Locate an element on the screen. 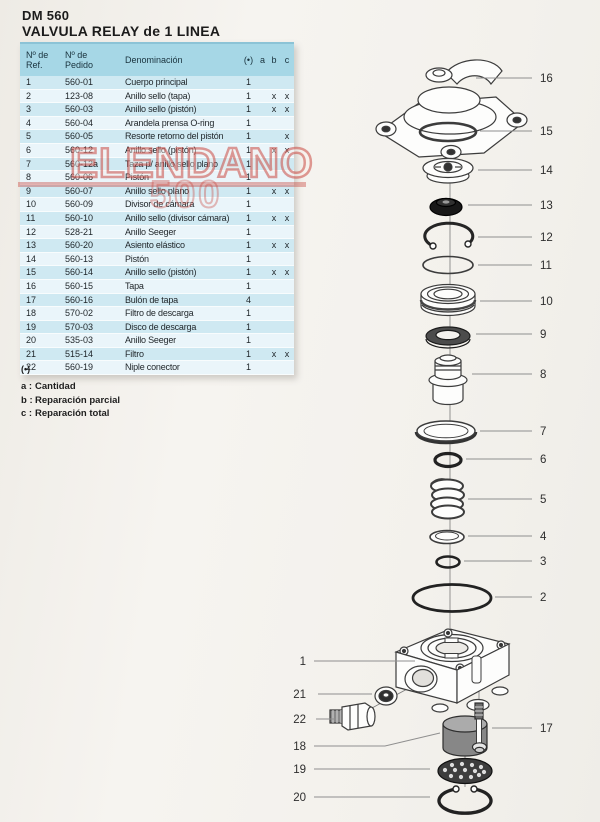 Image resolution: width=600 pixels, height=822 pixels. part-drawing-anillo-sello-piston is located at coordinates (448, 132).